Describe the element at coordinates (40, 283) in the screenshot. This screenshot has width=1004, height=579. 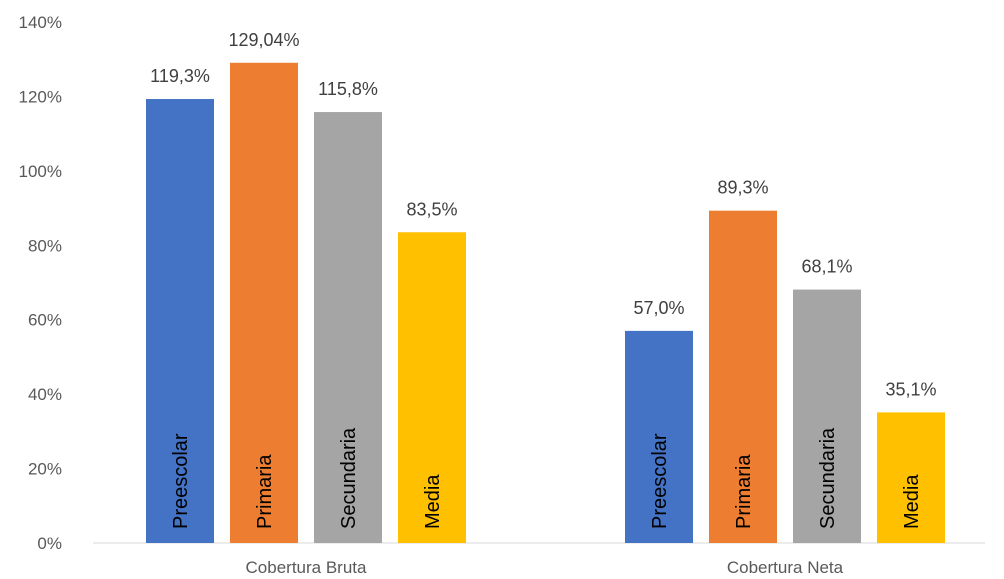
I see `y-axis-ticks: 0% 20% 40% 60% 80% 100% 120% 140%` at that location.